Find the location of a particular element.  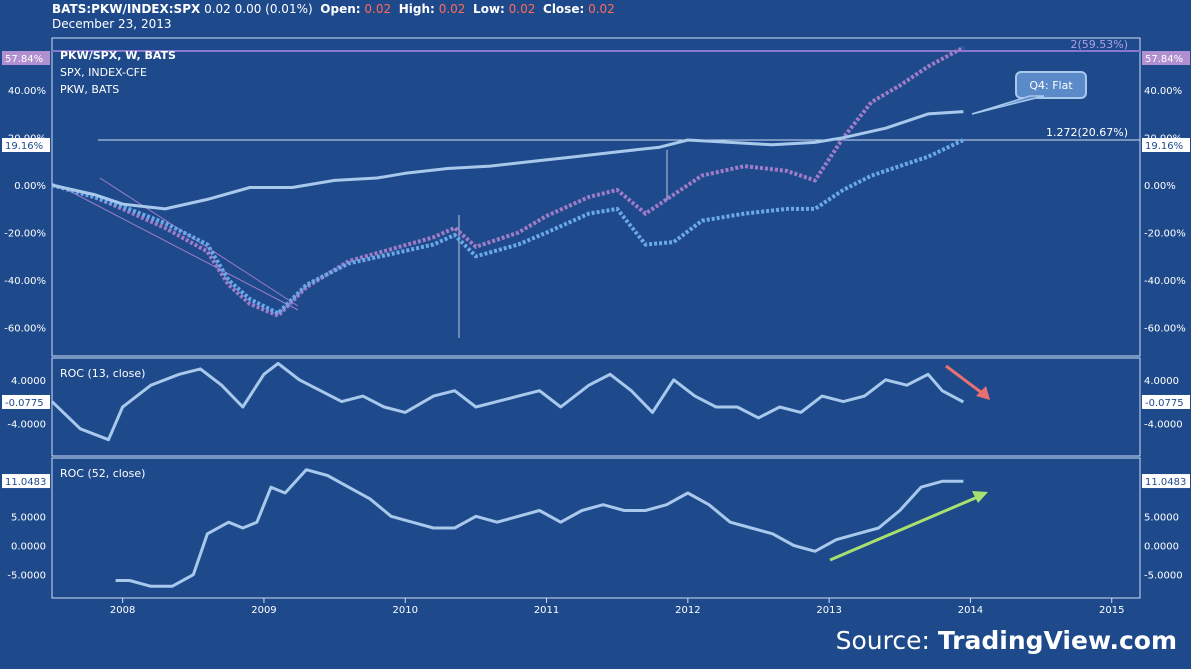

legend-entry: PKW, BATS is located at coordinates (89, 89).